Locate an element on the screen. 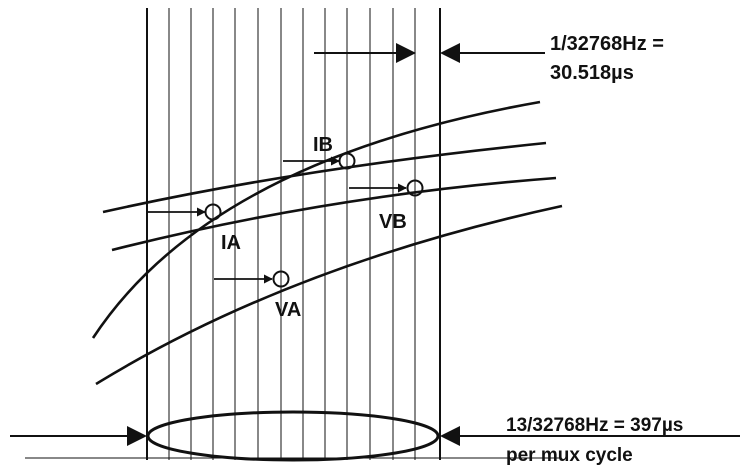 This screenshot has height=469, width=755. sample-arrows is located at coordinates (277, 220).